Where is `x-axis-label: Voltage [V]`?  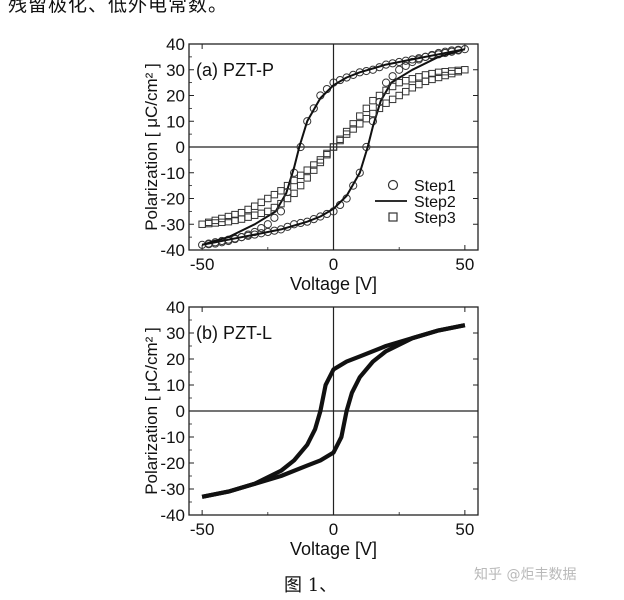 x-axis-label: Voltage [V] is located at coordinates (333, 284).